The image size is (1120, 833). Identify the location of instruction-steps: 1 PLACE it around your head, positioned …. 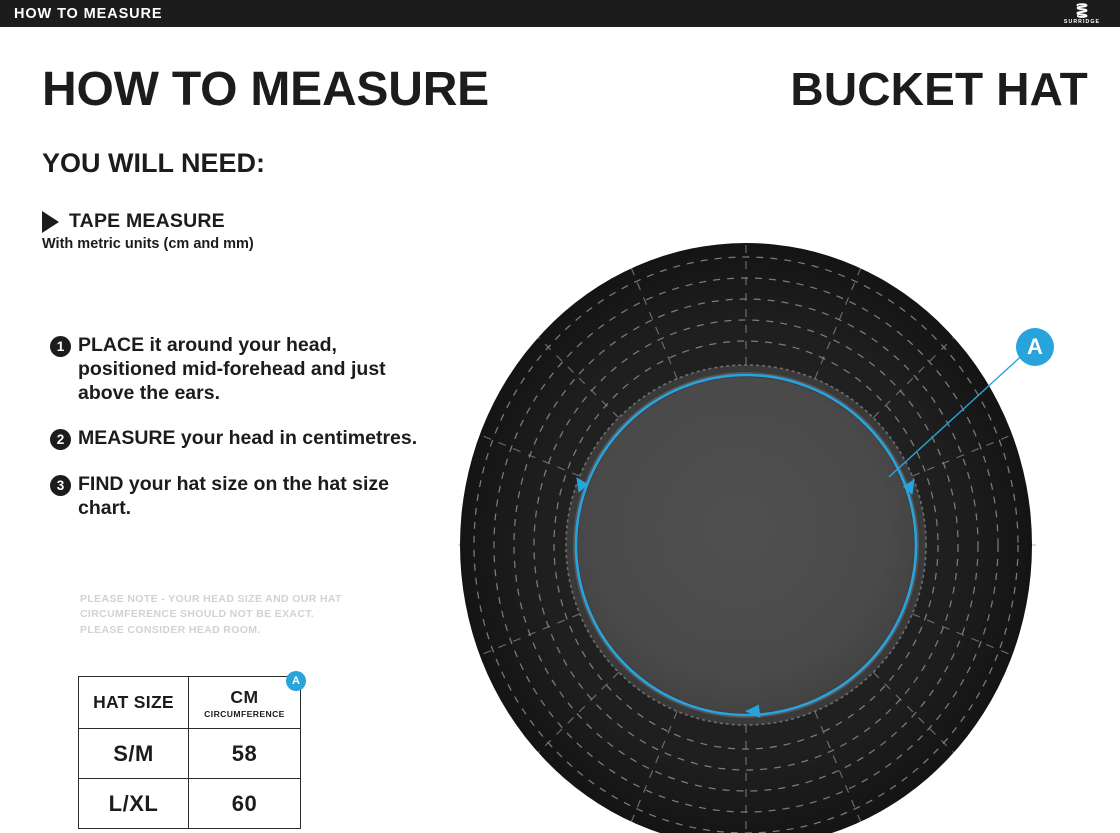
(240, 438).